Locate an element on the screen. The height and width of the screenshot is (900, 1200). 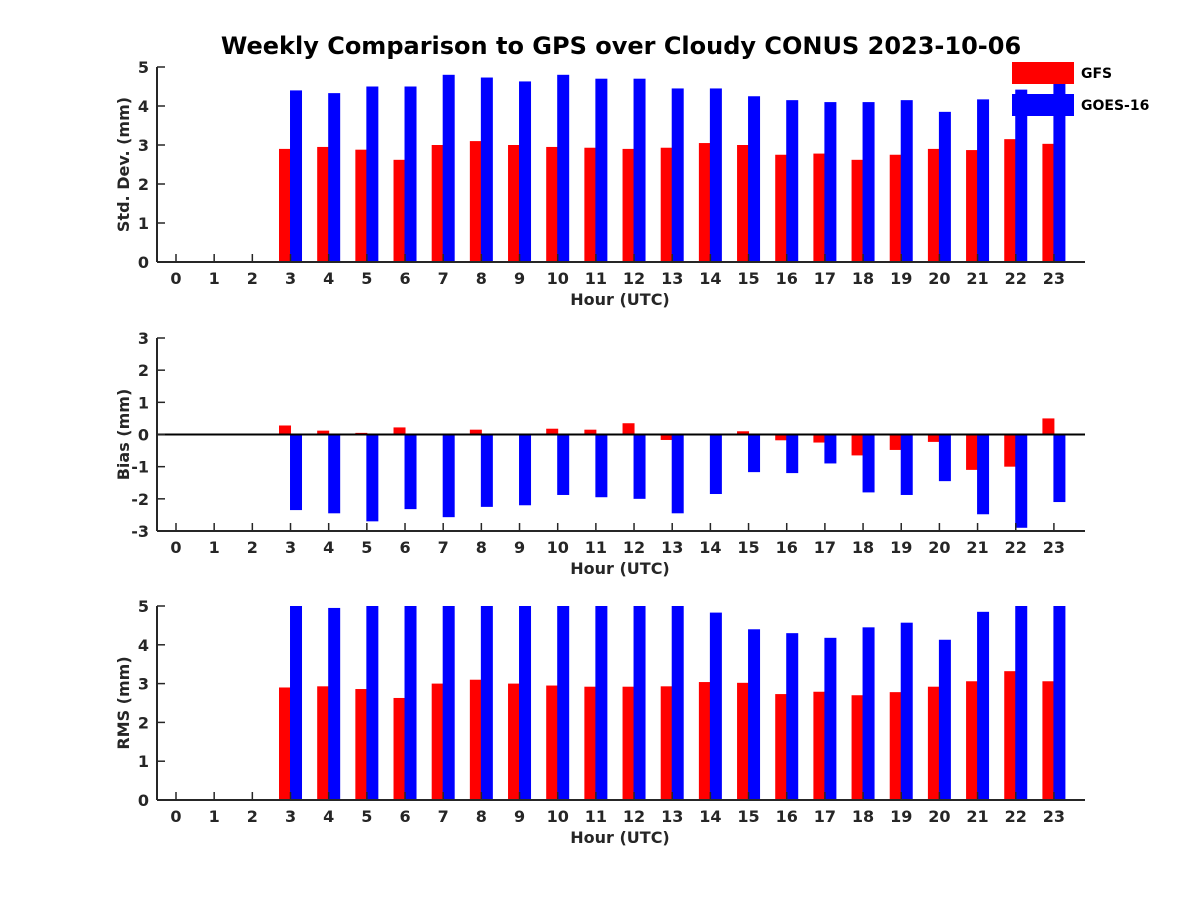
y-tick-label: -1 is located at coordinates (140, 467).